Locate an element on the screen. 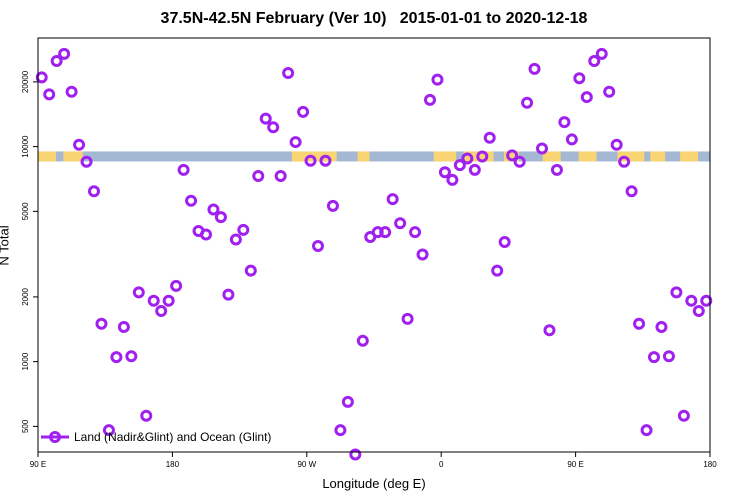  legend-label: Land (Nadir&Glint) and Ocean (Glint) is located at coordinates (172, 437).